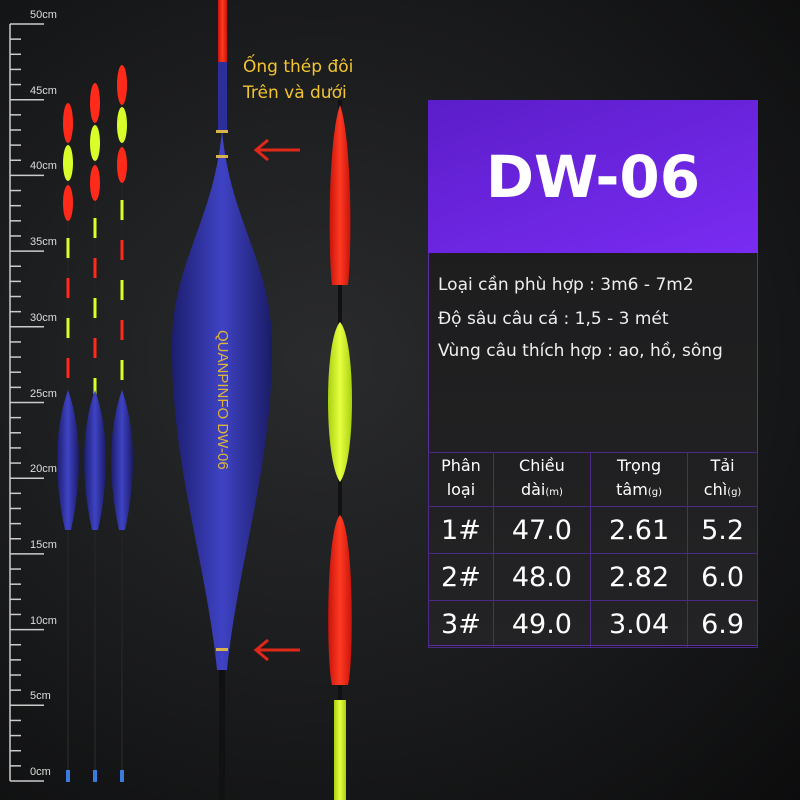 The width and height of the screenshot is (800, 800). Describe the element at coordinates (43, 469) in the screenshot. I see `ruler-label: 20cm` at that location.